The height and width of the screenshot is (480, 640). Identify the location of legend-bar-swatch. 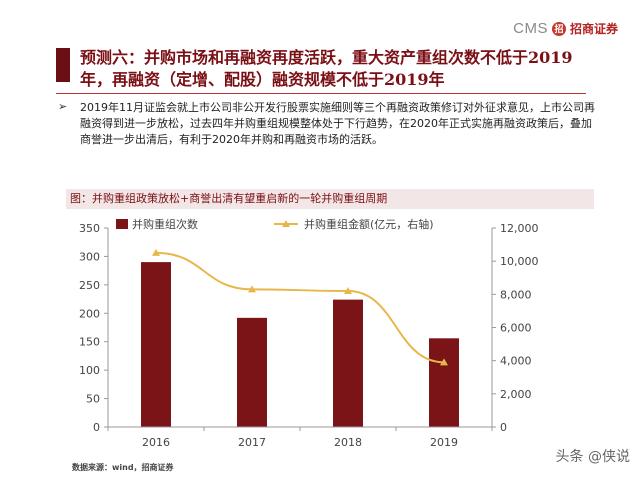
(122, 224).